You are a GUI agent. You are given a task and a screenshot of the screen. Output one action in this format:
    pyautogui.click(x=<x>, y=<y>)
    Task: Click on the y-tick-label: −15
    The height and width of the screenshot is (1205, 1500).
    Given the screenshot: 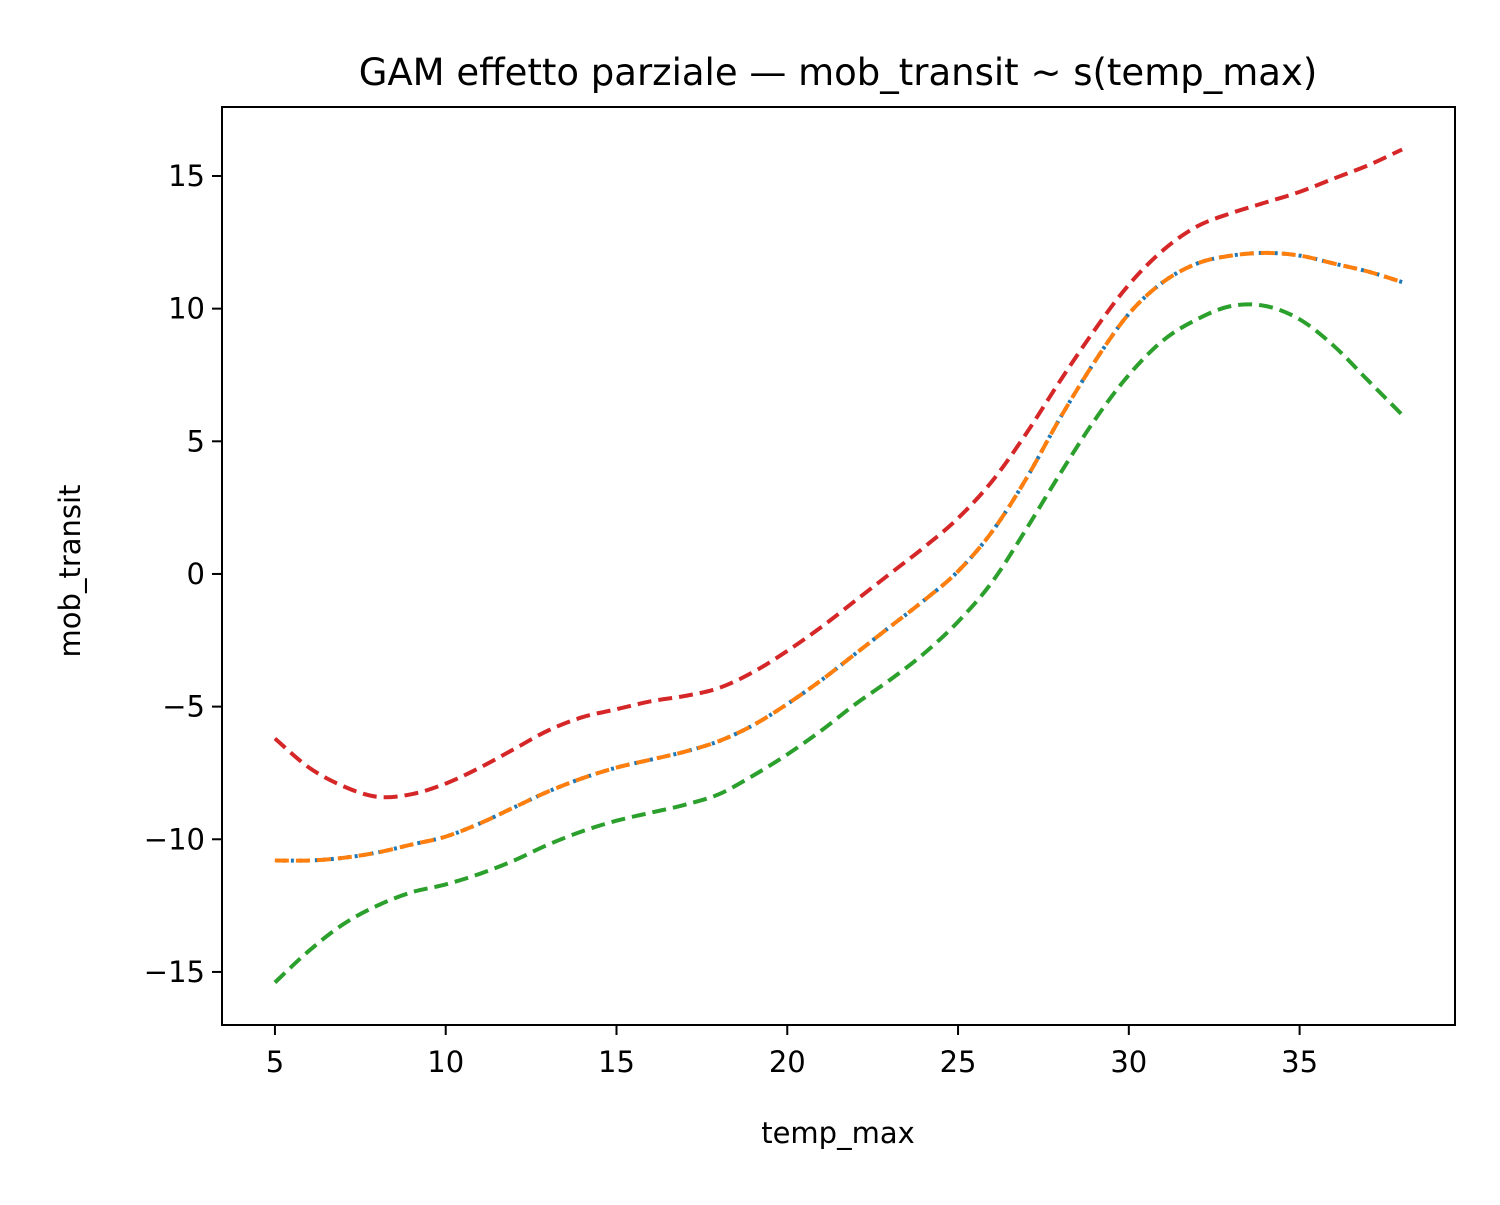 What is the action you would take?
    pyautogui.click(x=174, y=972)
    